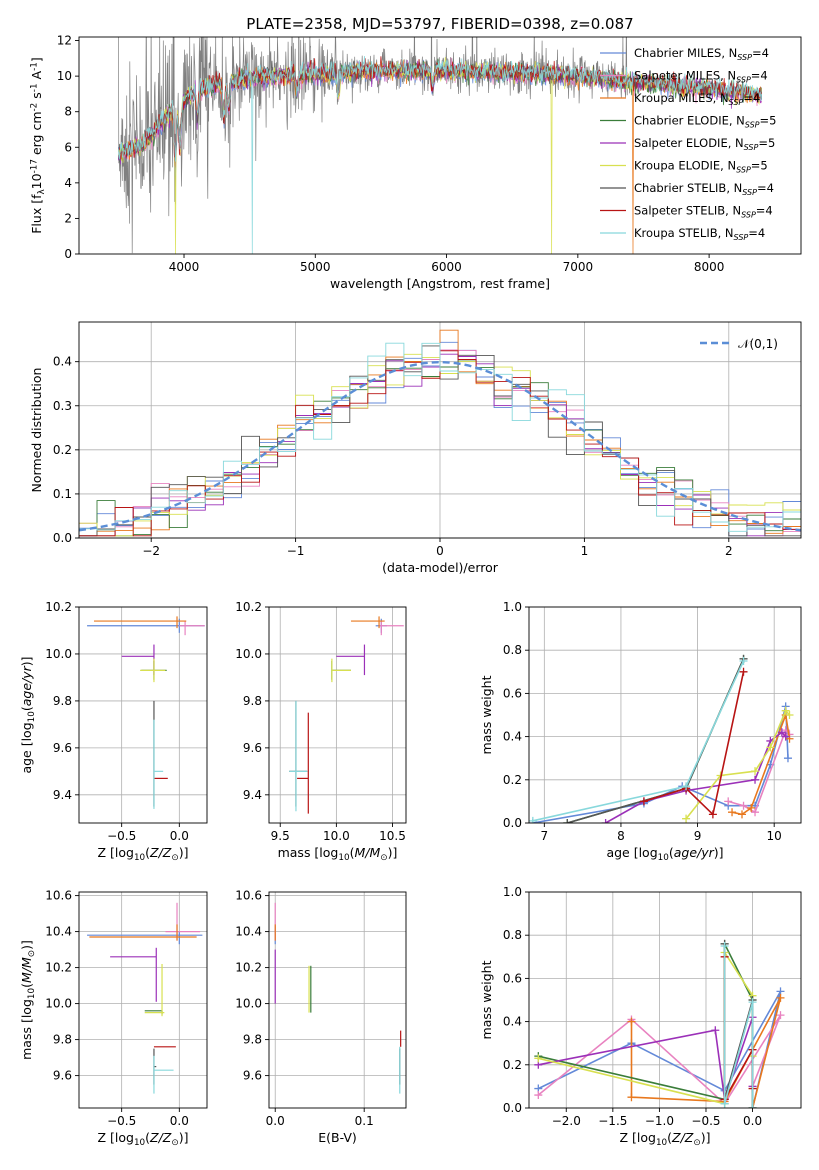 This screenshot has width=819, height=1170. I want to click on normal-reference-curve, so click(440, 446).